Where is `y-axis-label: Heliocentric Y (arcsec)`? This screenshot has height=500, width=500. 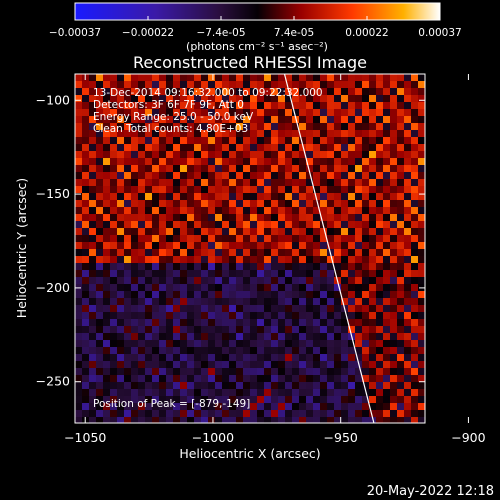 y-axis-label: Heliocentric Y (arcsec) is located at coordinates (21, 248).